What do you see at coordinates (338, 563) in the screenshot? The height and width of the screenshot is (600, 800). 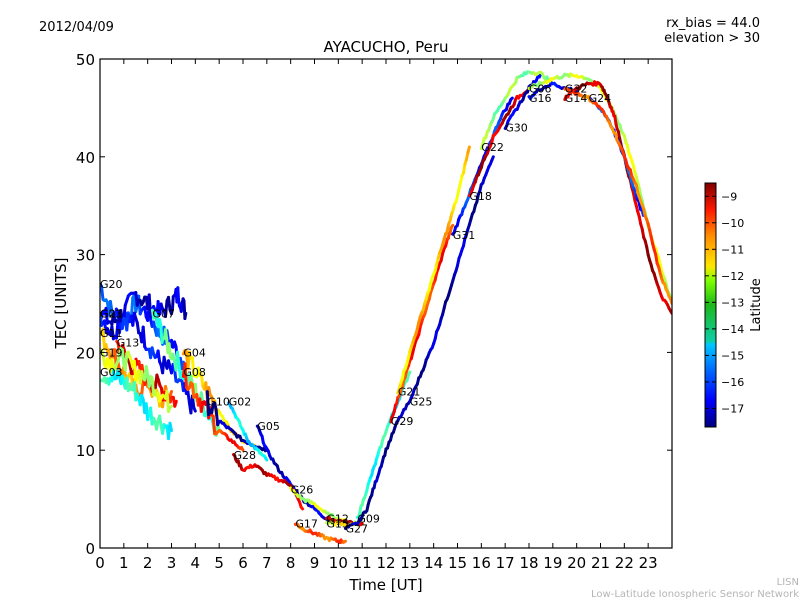 I see `x-tick-label: 10` at bounding box center [338, 563].